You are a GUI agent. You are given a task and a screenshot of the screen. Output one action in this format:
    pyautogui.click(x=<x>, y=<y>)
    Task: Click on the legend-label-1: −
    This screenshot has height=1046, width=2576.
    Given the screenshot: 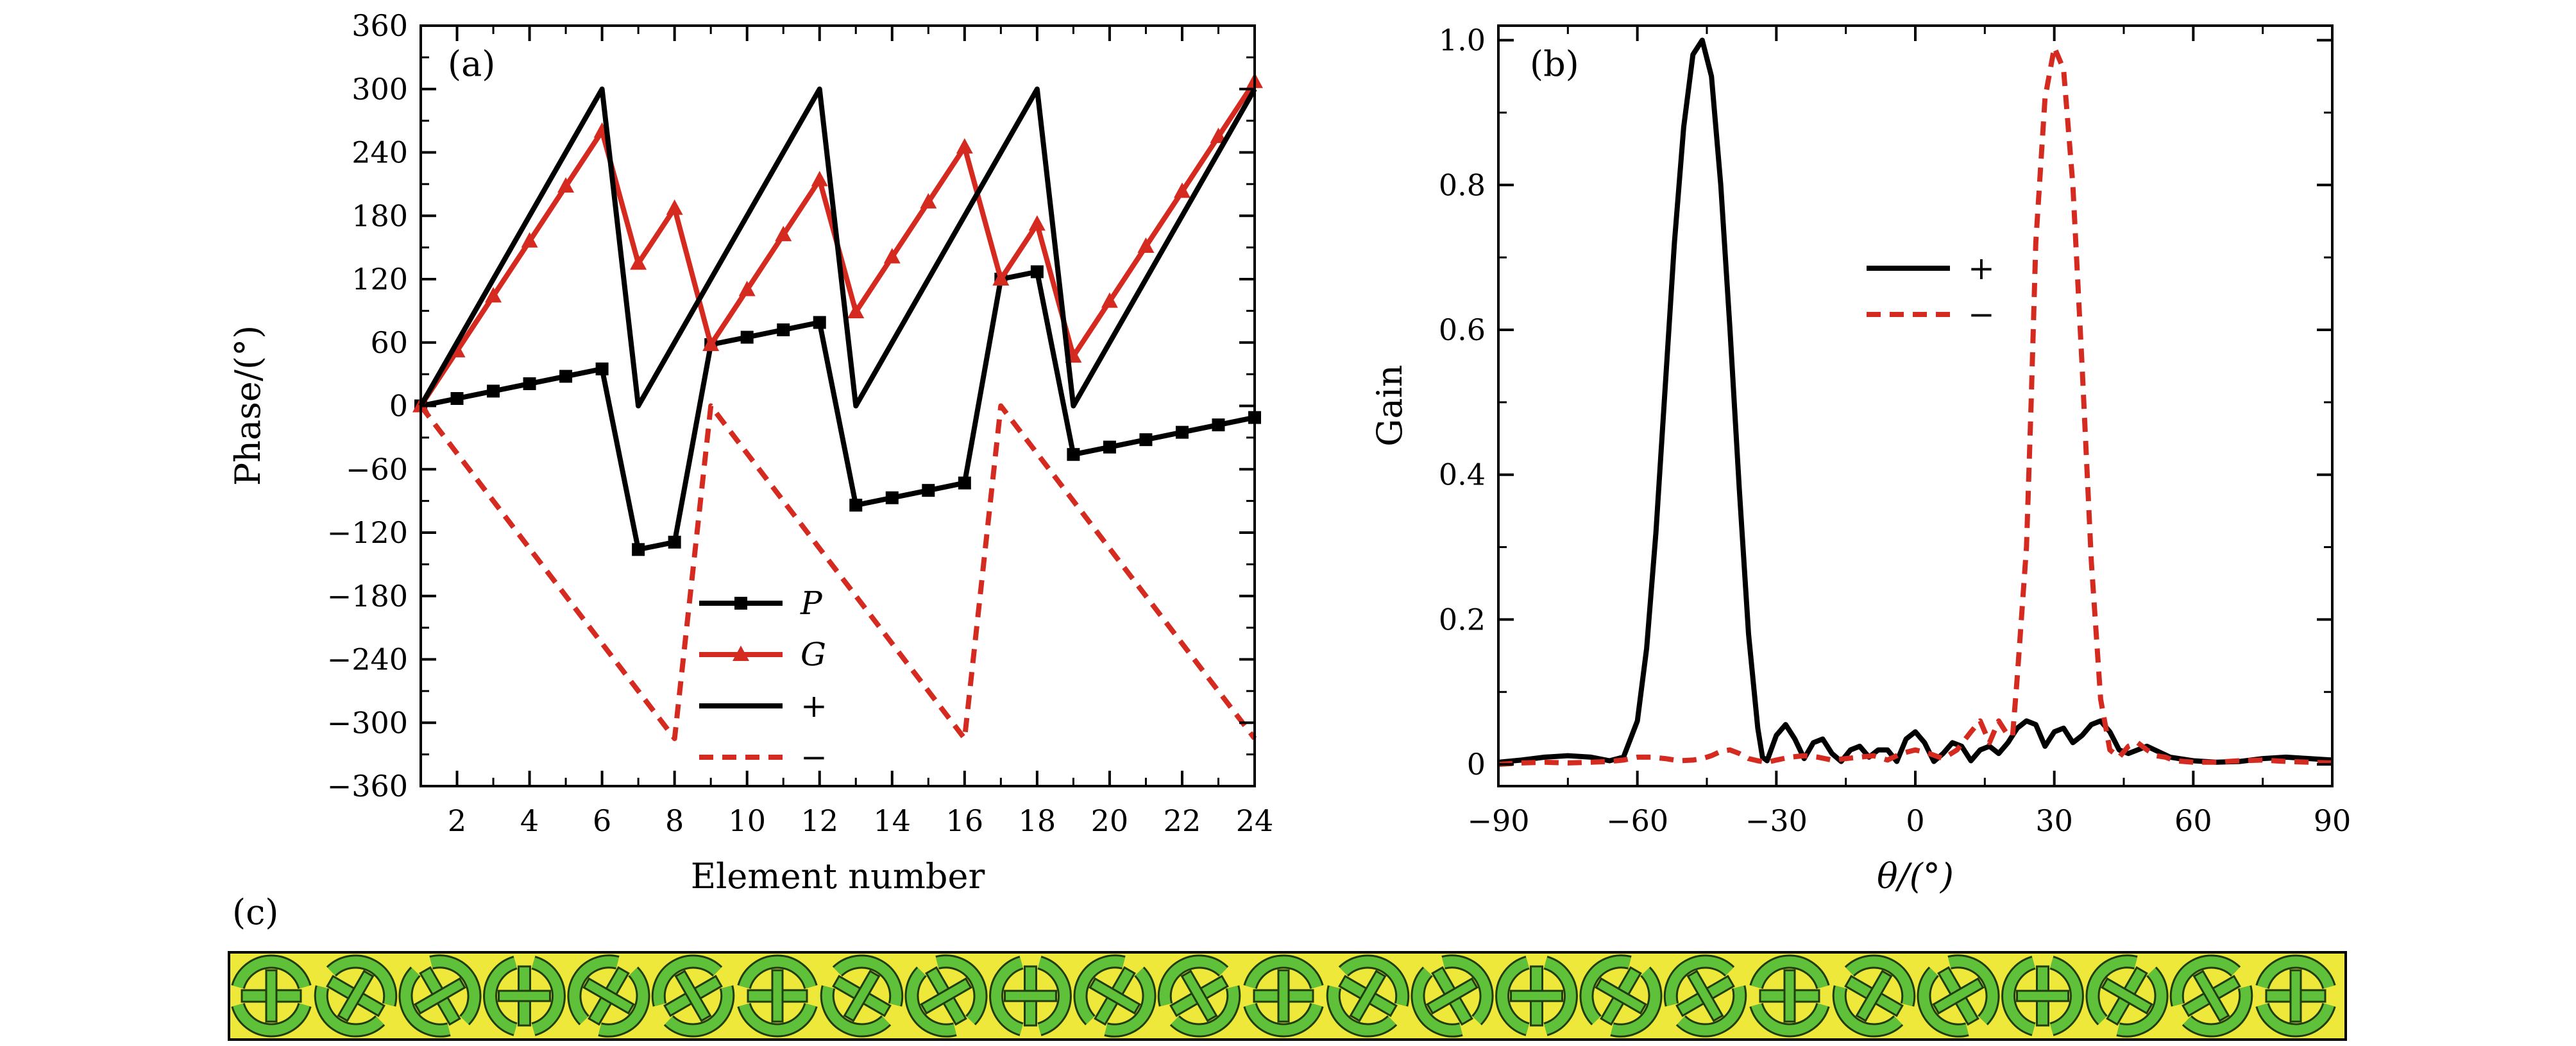 What is the action you would take?
    pyautogui.click(x=1981, y=314)
    